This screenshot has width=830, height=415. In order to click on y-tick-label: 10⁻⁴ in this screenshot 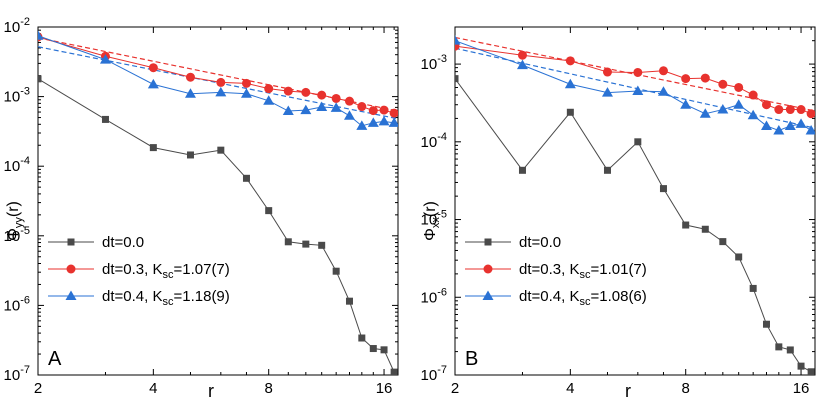, I will do `click(17, 165)`.